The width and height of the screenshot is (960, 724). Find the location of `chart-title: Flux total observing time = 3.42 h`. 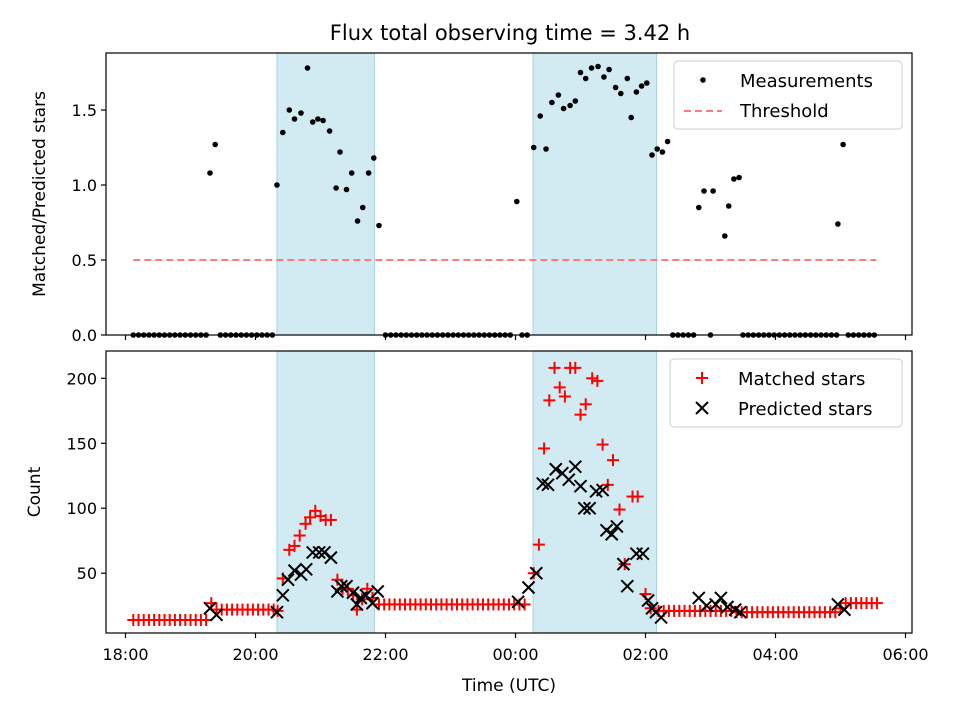

chart-title: Flux total observing time = 3.42 h is located at coordinates (510, 33).